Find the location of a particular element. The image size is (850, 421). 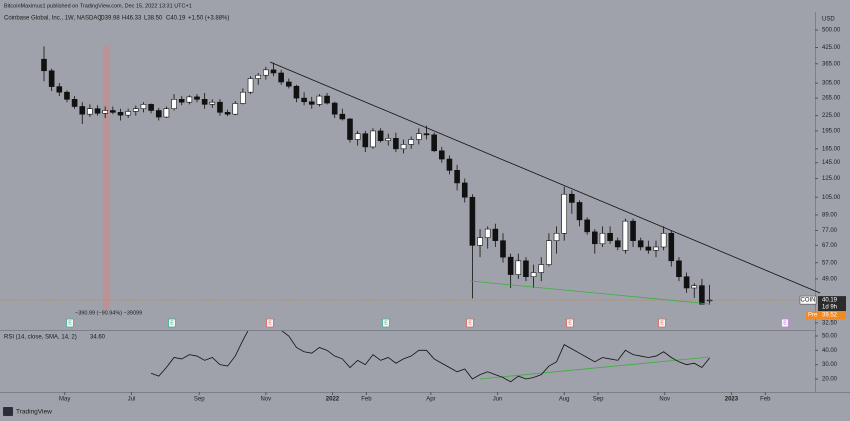

pre-label: Pre is located at coordinates (813, 316).